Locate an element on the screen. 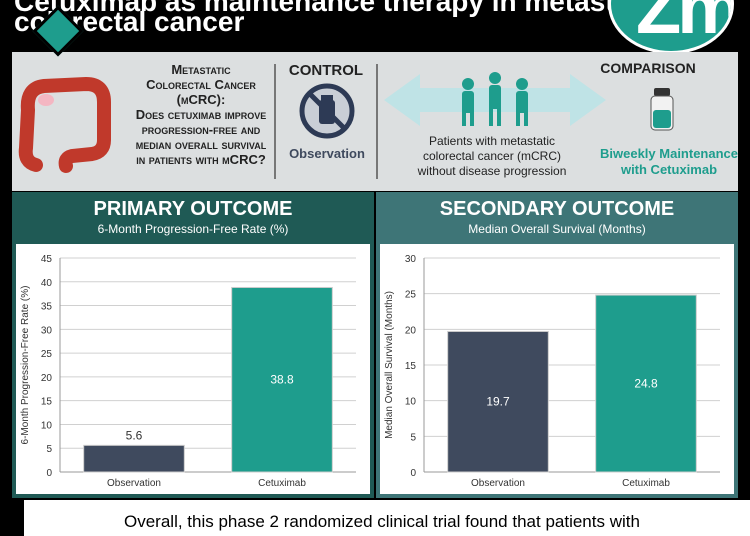 The image size is (750, 536). comparison-arm-label: Biweekly Maintenance with Cetuximab is located at coordinates (669, 162).